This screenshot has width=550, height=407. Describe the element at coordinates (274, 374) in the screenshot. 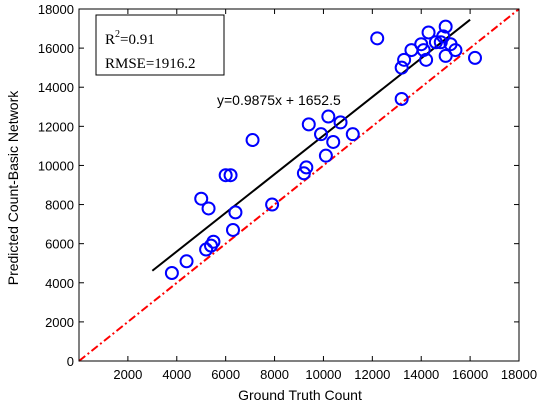

I see `x-tick-label: 8000` at that location.